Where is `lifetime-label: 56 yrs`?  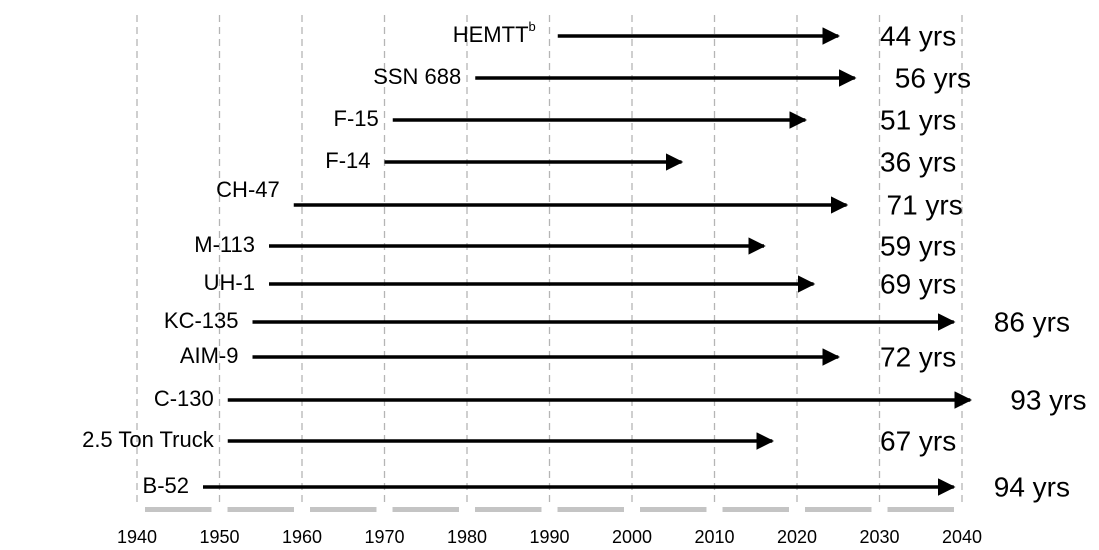
lifetime-label: 56 yrs is located at coordinates (933, 77).